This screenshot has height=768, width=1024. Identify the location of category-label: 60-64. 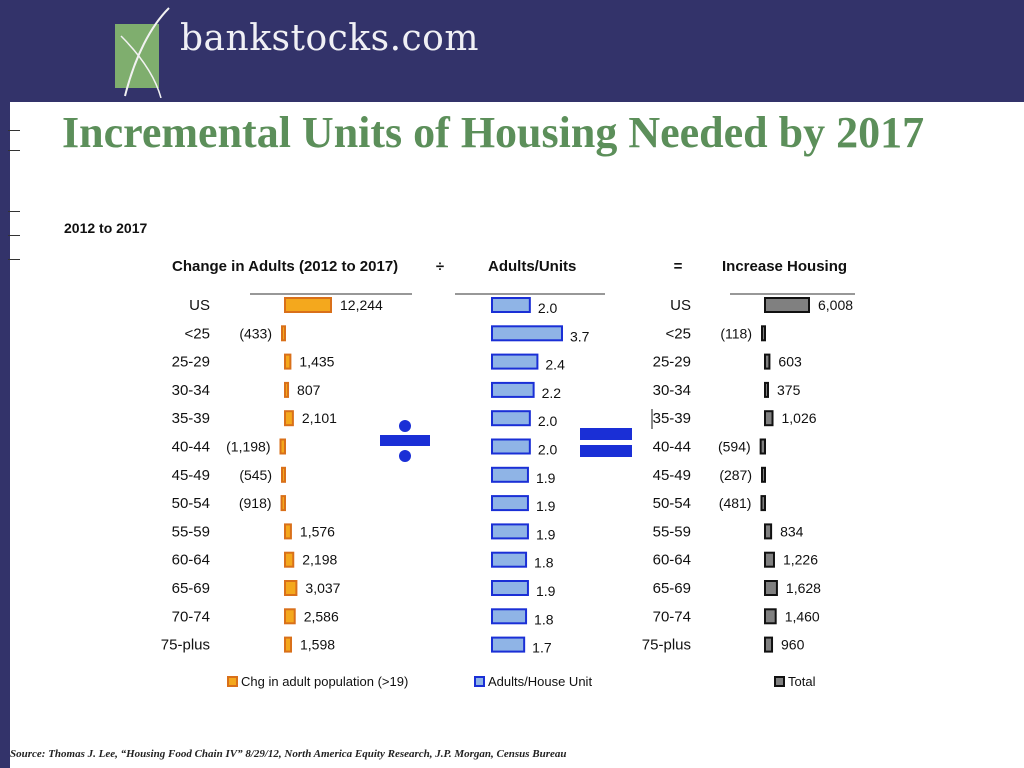
(191, 560).